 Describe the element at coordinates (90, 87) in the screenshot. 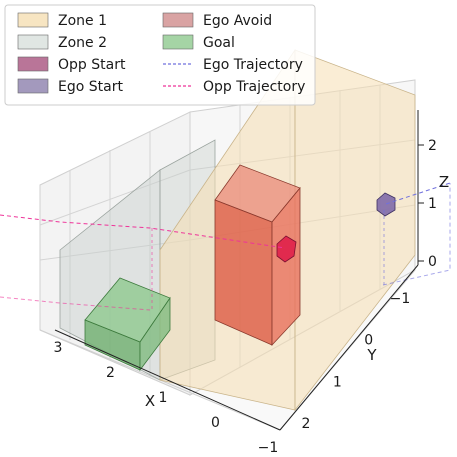

I see `legend-label: Ego Start` at that location.